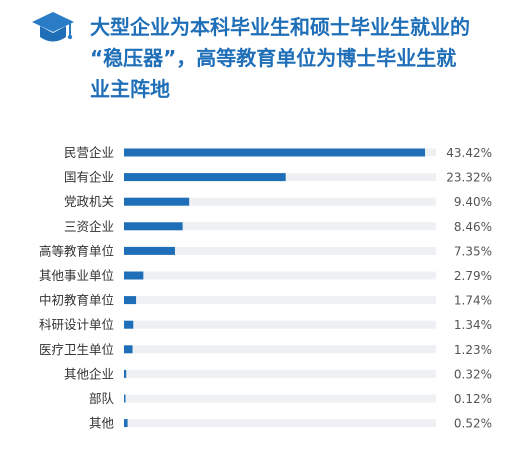 This screenshot has width=509, height=458. I want to click on value-label: 9.40%, so click(473, 202).